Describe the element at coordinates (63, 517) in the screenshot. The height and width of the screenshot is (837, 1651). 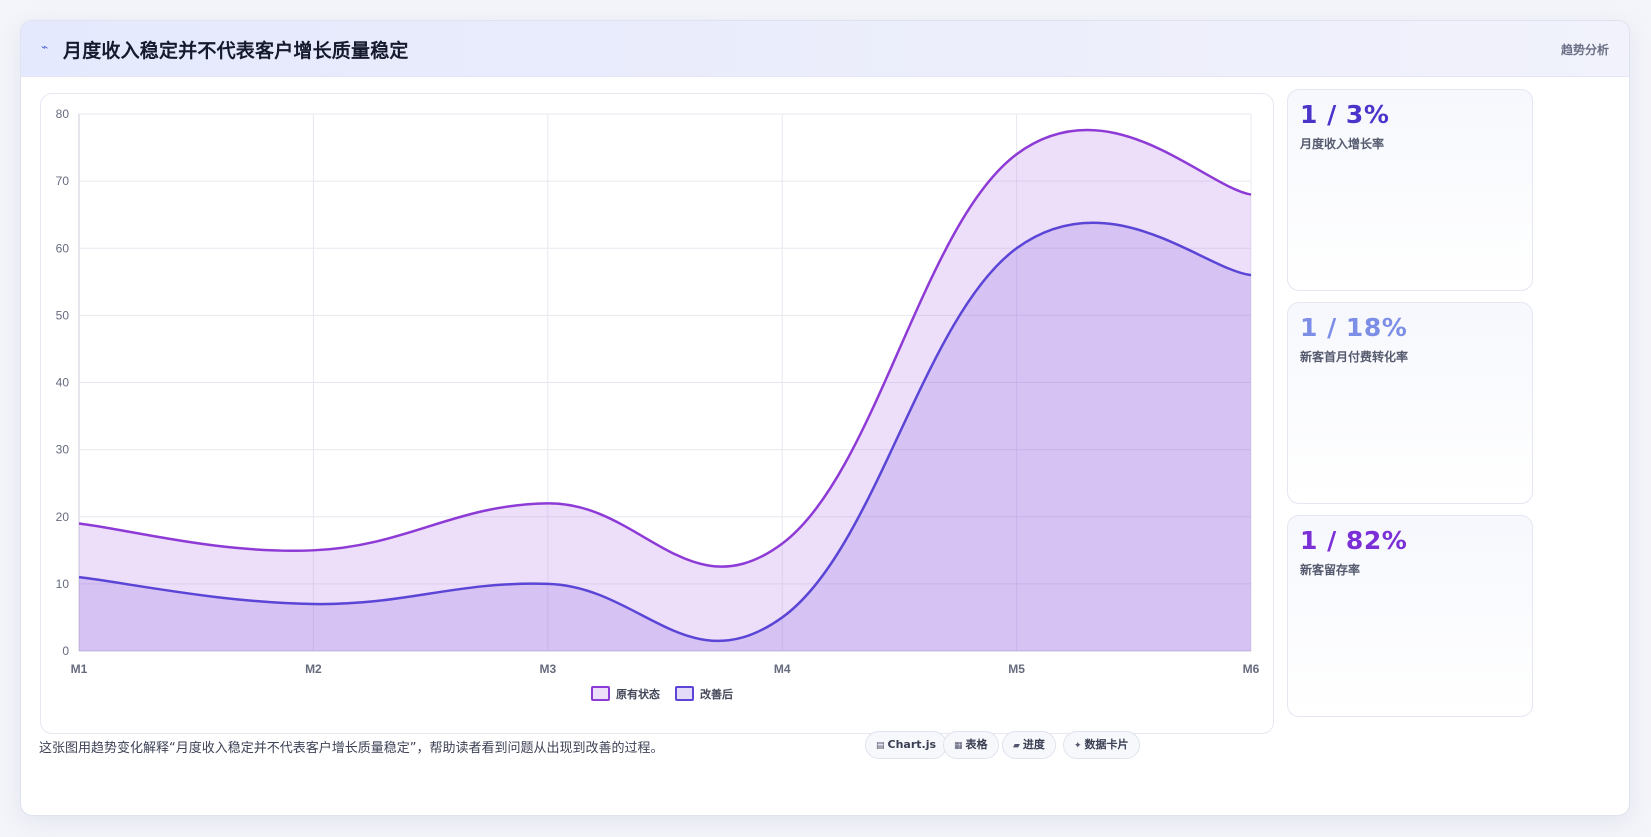
I see `y-tick-label: 20` at that location.